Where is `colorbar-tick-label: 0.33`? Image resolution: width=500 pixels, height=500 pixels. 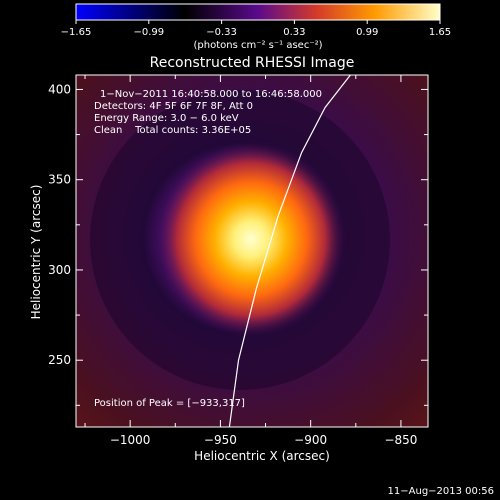
colorbar-tick-label: 0.33 is located at coordinates (294, 32).